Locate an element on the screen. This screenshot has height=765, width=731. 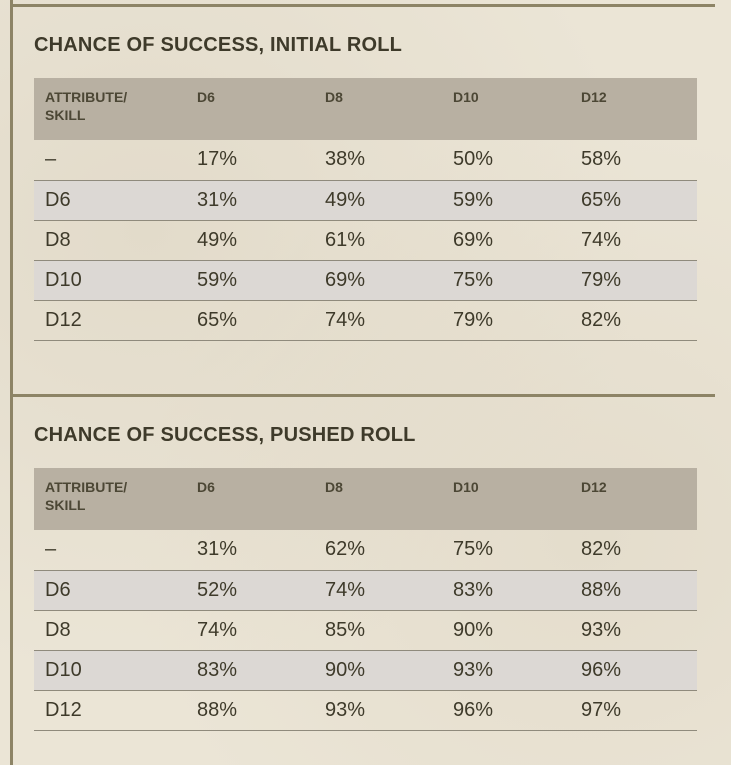
table-row: D6 31% 49% 59% 65% is located at coordinates (365, 200).